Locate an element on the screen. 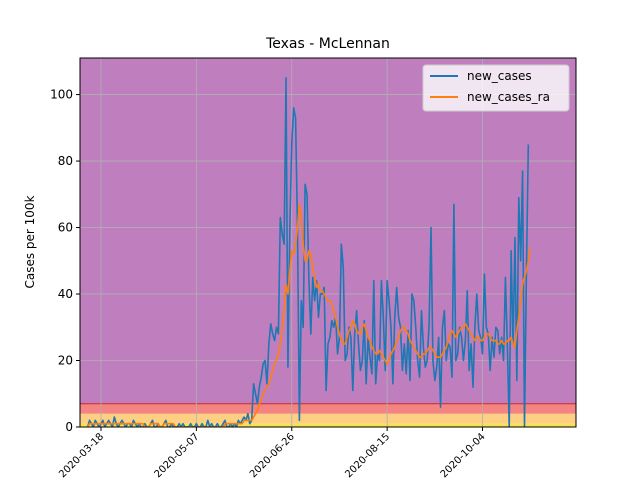 The width and height of the screenshot is (640, 480). x-tick-label: 2020-03-18 is located at coordinates (81, 455).